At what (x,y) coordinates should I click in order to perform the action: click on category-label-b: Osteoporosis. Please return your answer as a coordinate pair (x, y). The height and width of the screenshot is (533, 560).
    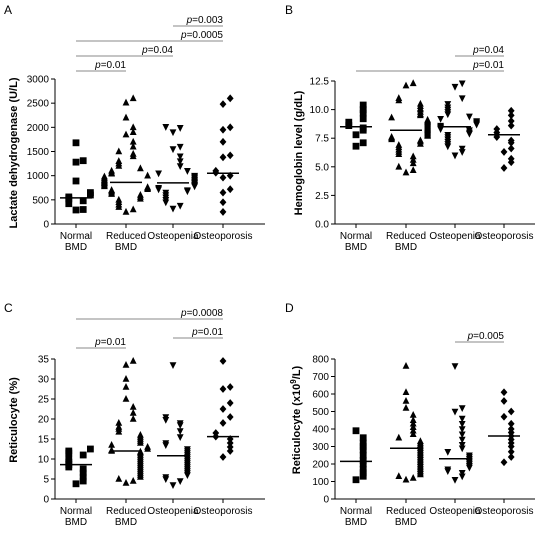
    Looking at the image, I should click on (504, 236).